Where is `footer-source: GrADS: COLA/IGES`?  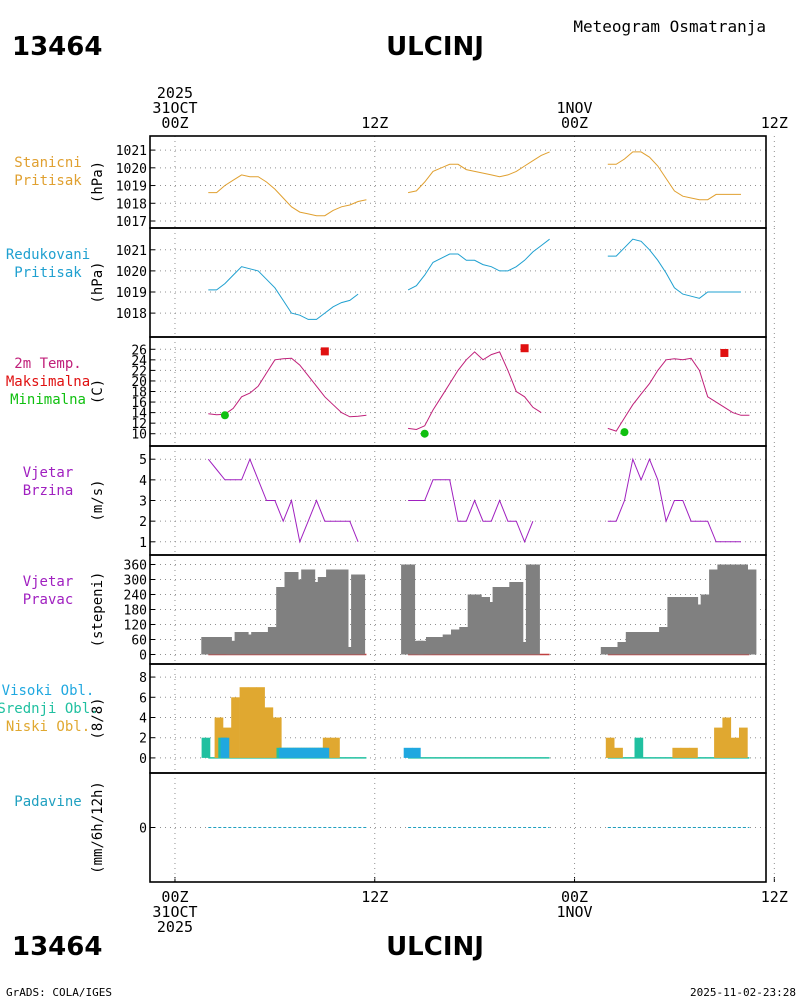
footer-source: GrADS: COLA/IGES is located at coordinates (59, 992).